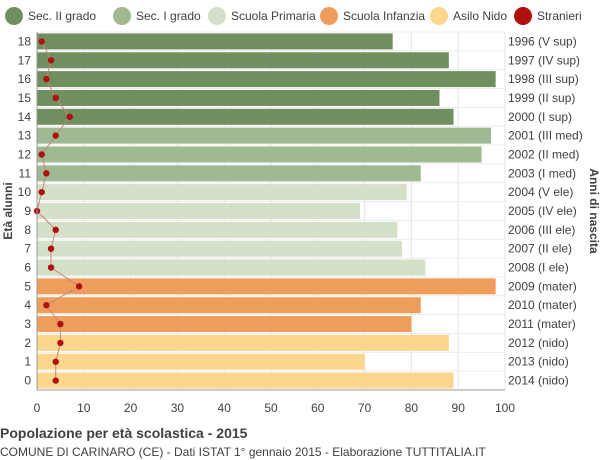 Image resolution: width=600 pixels, height=460 pixels. What do you see at coordinates (27, 230) in the screenshot?
I see `y-tick-label: 8` at bounding box center [27, 230].